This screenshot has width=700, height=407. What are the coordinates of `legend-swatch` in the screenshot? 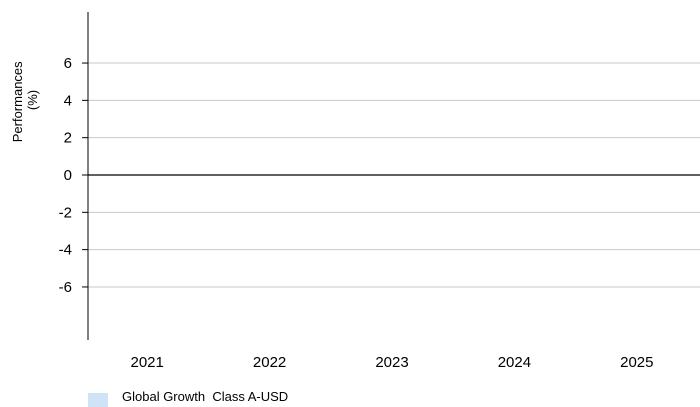 It's located at (98, 400).